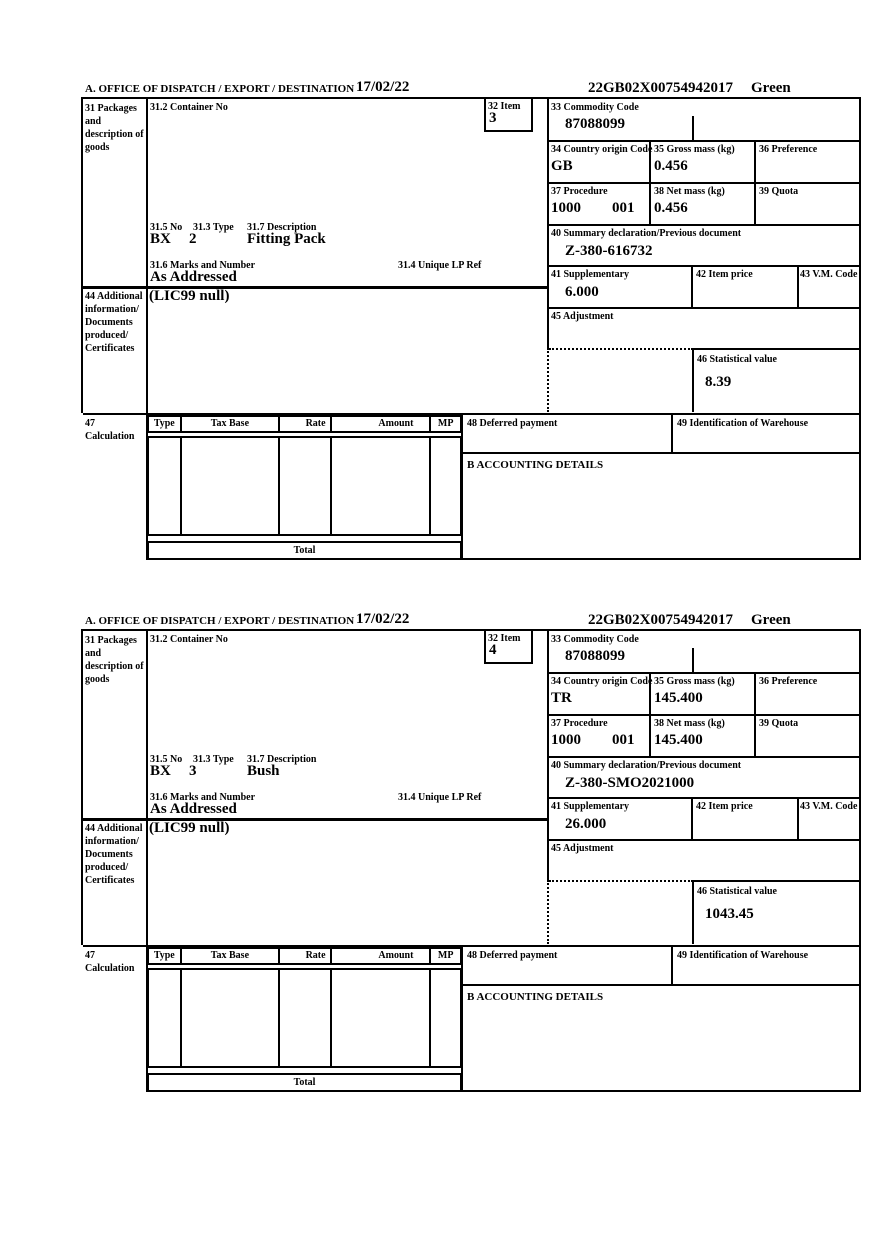 This screenshot has height=1250, width=882. Describe the element at coordinates (650, 715) in the screenshot. I see `col-34-35-divider` at that location.